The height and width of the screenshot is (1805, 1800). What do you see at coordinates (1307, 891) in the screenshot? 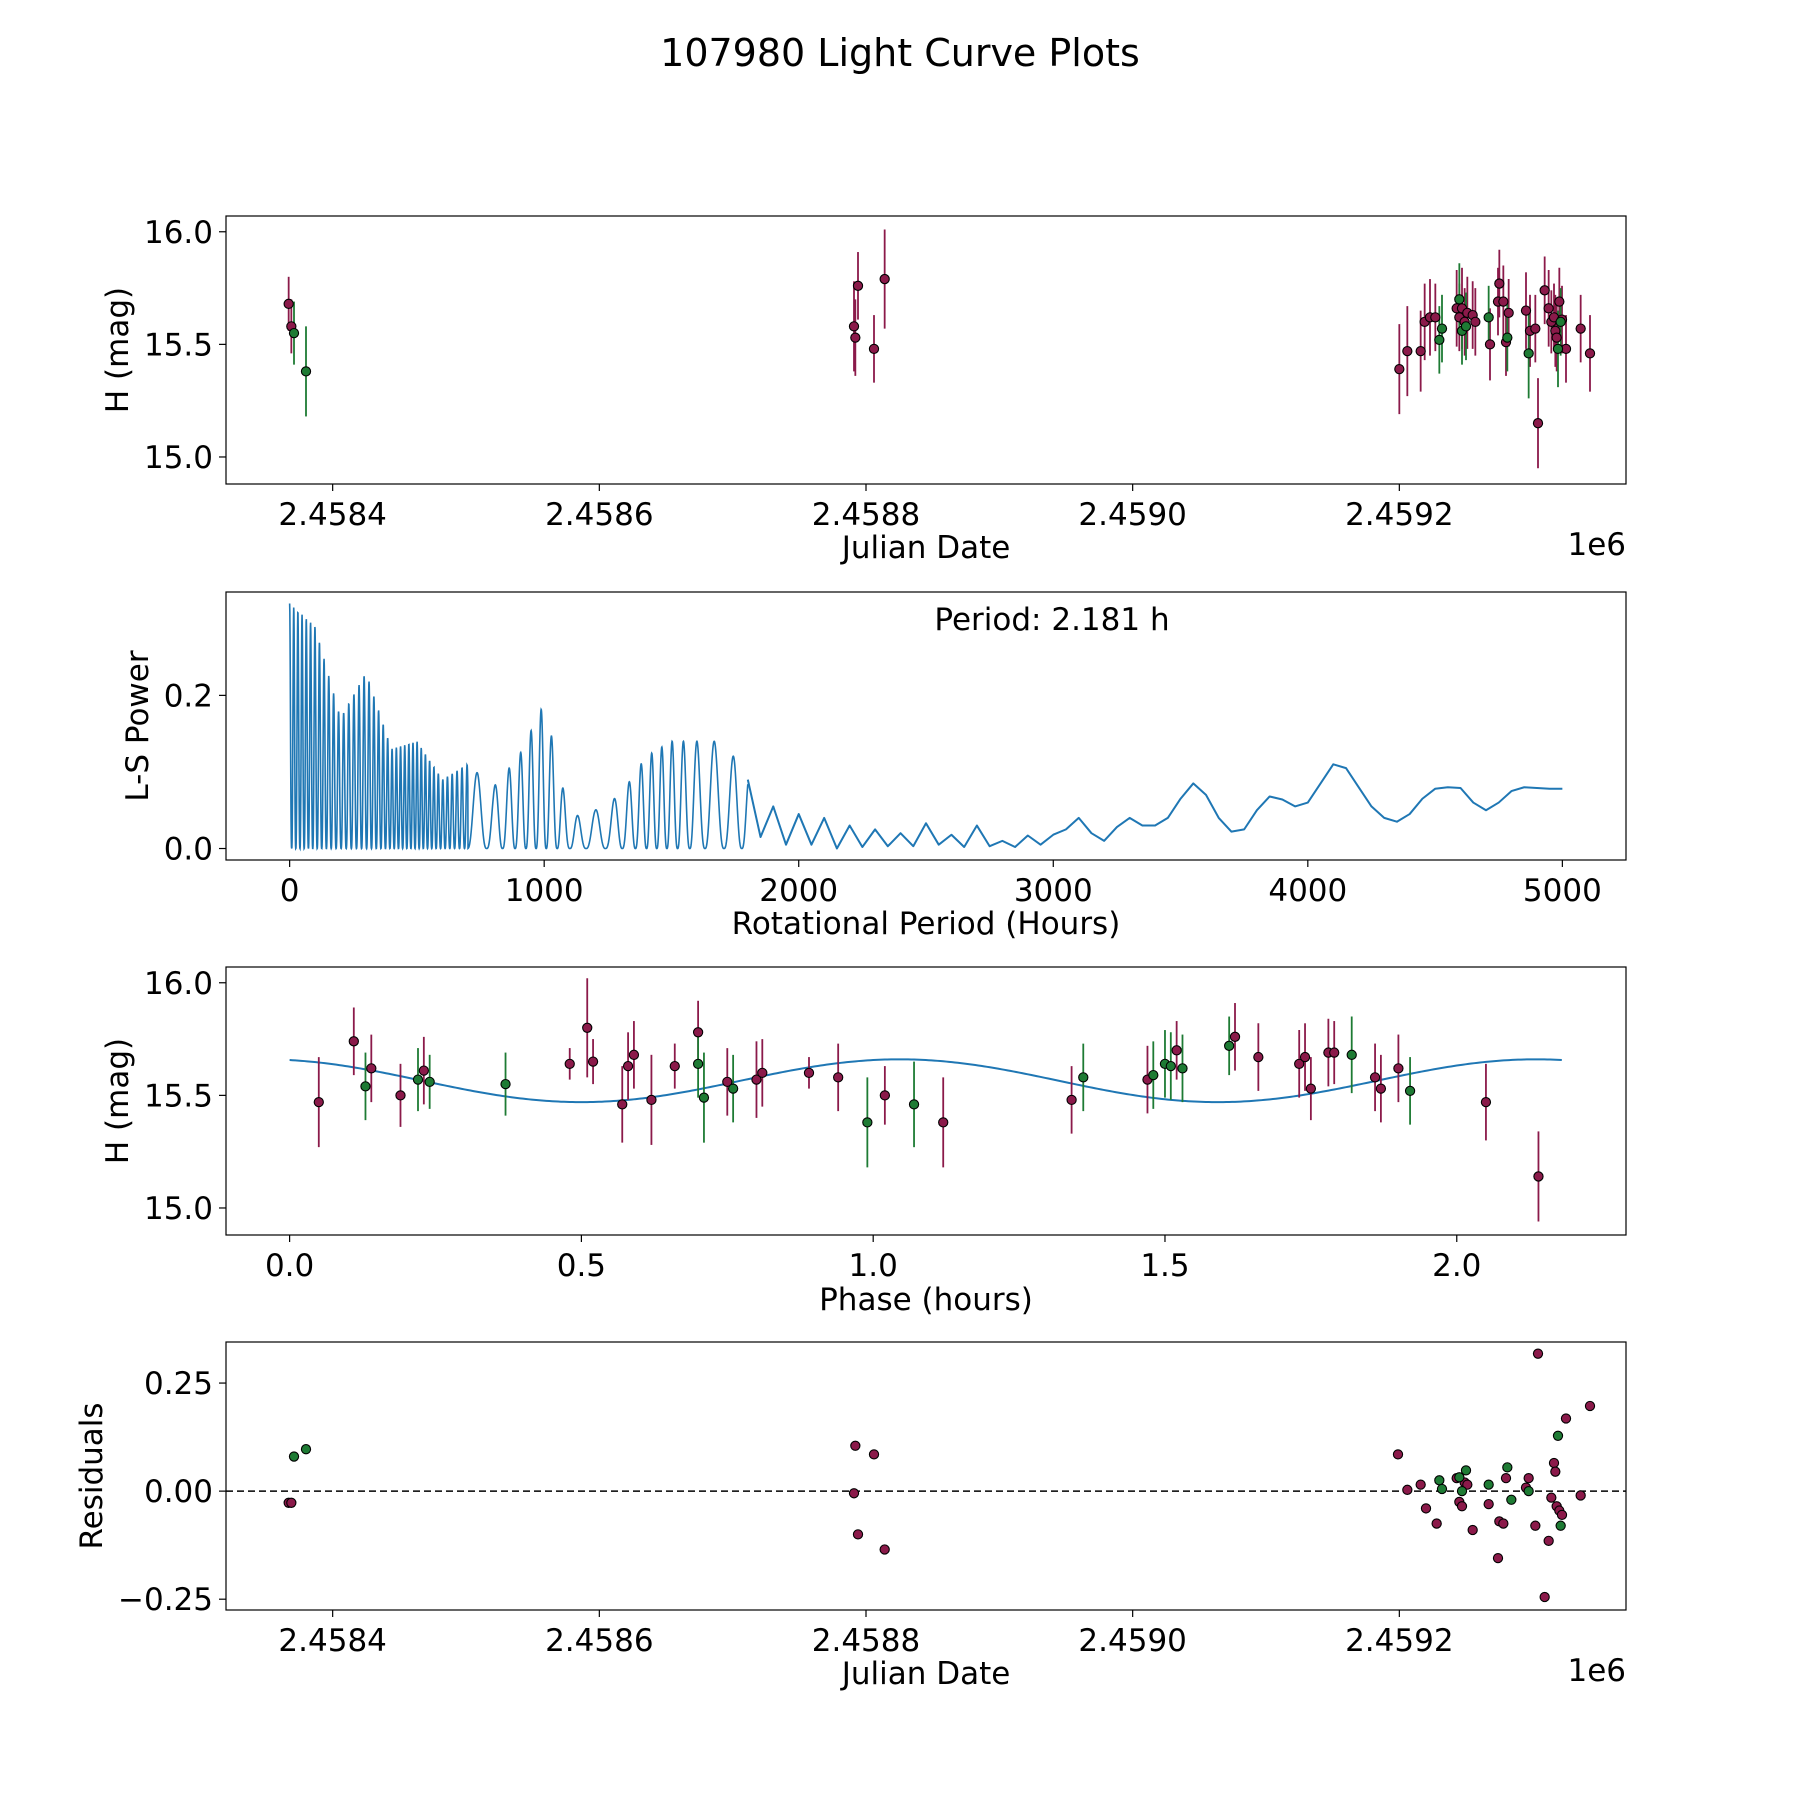
I see `xtick-label: 4000` at bounding box center [1307, 891].